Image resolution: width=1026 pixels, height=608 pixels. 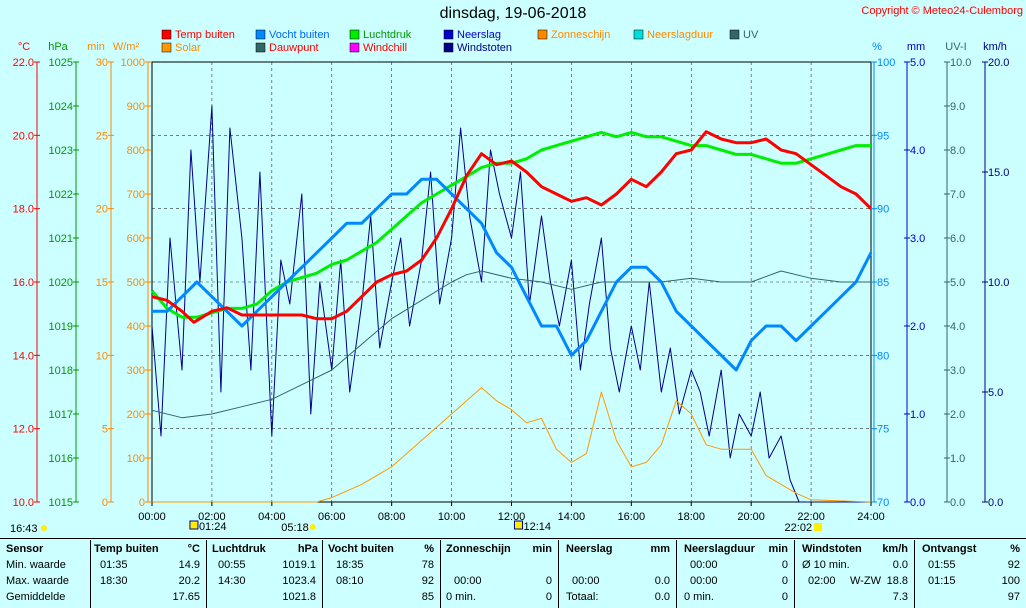 What do you see at coordinates (897, 581) in the screenshot?
I see `gust-max: 18.8` at bounding box center [897, 581].